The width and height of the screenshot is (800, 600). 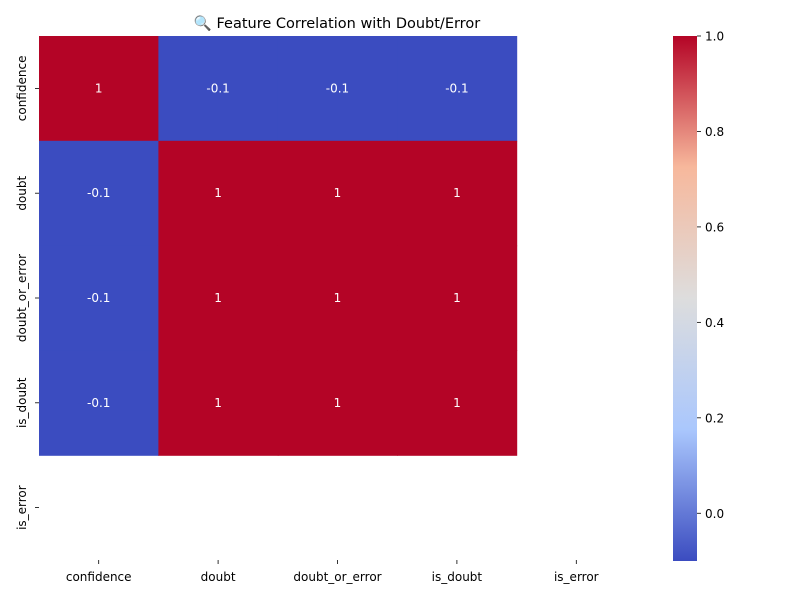 I want to click on heatmap-cell-is_doubt-is_doubt, so click(x=457, y=403).